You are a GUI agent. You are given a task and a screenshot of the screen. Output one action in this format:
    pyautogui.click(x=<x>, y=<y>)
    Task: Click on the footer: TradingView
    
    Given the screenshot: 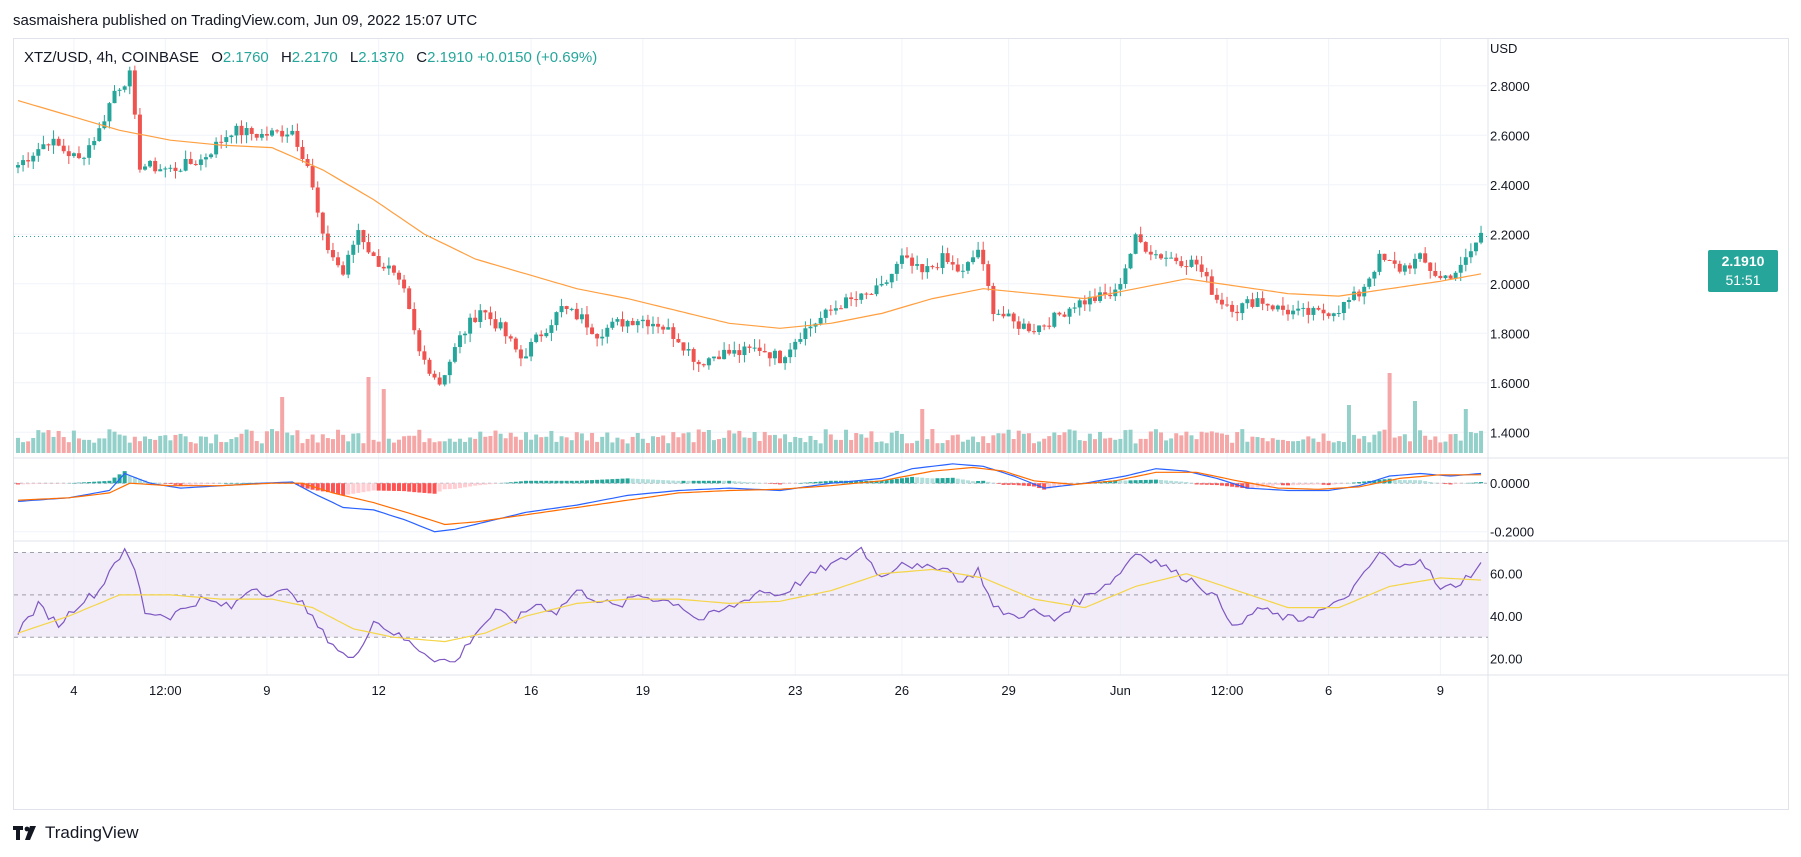 What is the action you would take?
    pyautogui.click(x=76, y=833)
    